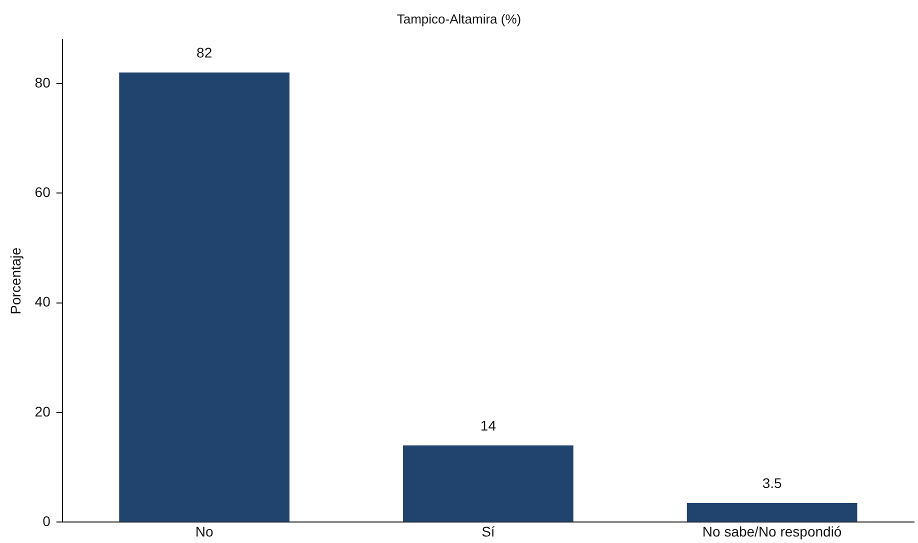  Describe the element at coordinates (204, 531) in the screenshot. I see `x-tick-label: No` at that location.